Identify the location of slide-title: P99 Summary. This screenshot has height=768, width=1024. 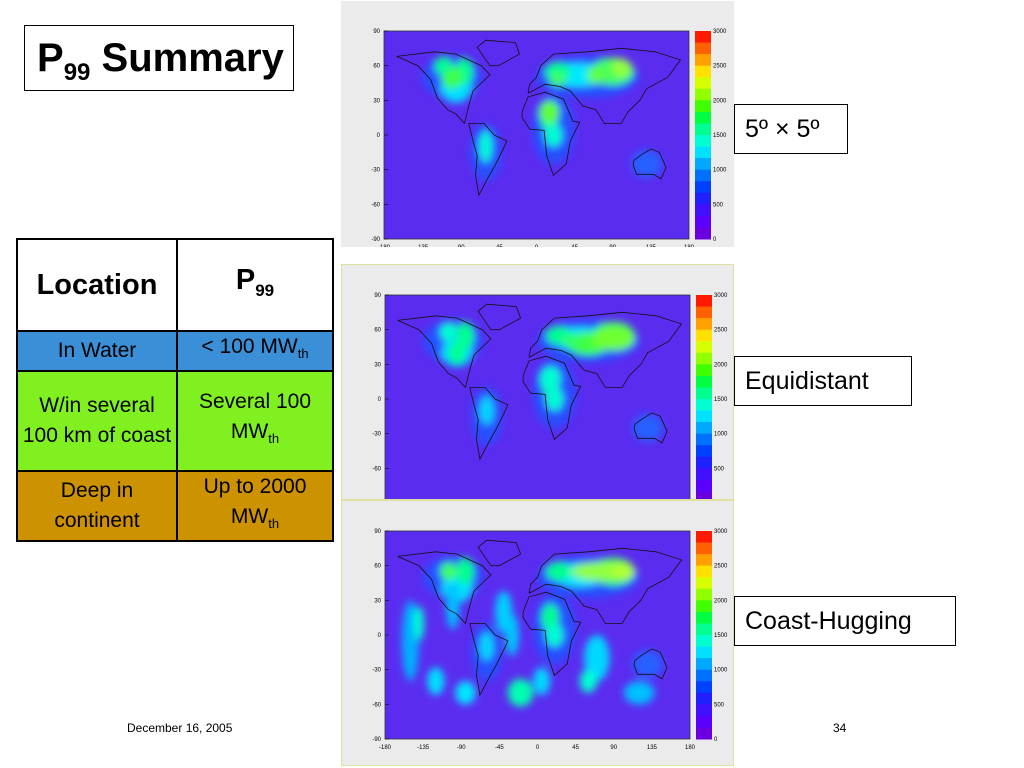
(160, 61).